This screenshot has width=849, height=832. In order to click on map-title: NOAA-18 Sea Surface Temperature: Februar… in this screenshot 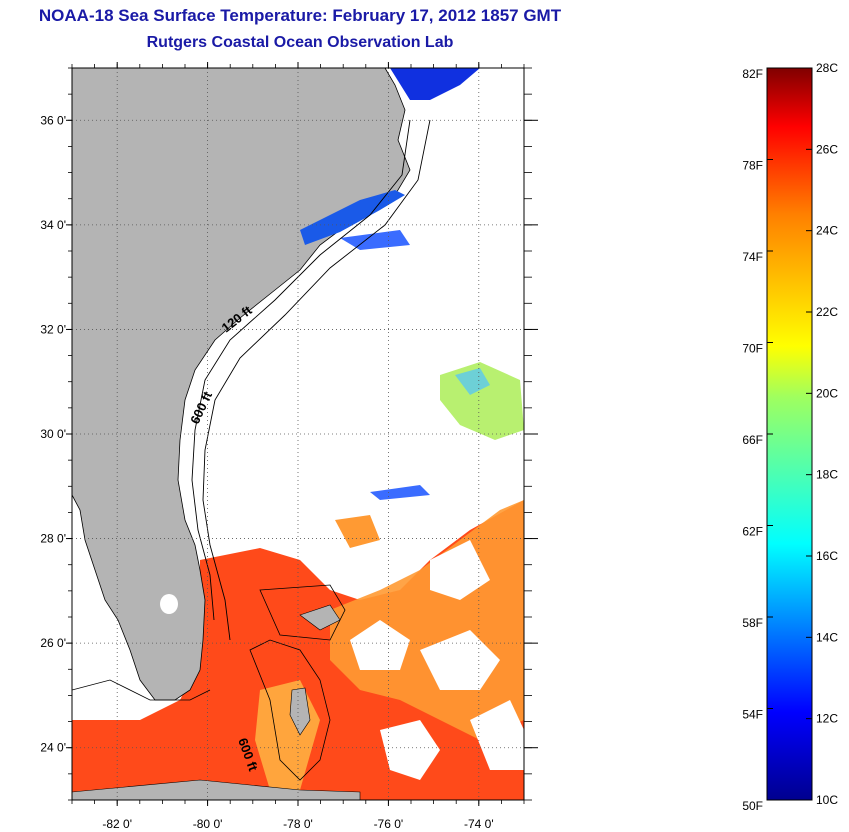, I will do `click(300, 15)`.